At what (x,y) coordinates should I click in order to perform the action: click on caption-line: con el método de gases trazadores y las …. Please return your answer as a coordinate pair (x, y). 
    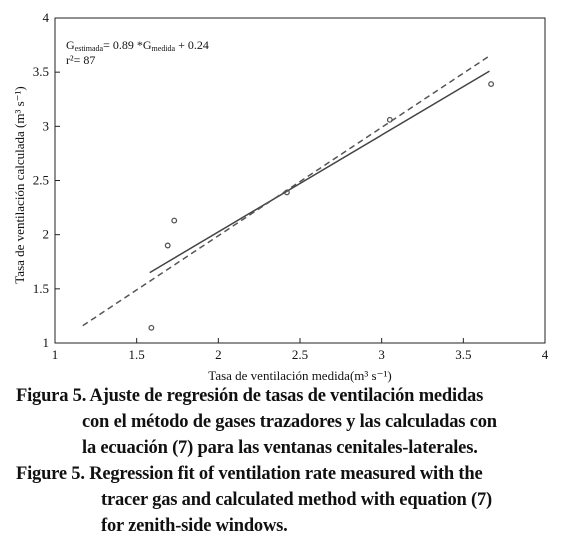
    Looking at the image, I should click on (289, 422).